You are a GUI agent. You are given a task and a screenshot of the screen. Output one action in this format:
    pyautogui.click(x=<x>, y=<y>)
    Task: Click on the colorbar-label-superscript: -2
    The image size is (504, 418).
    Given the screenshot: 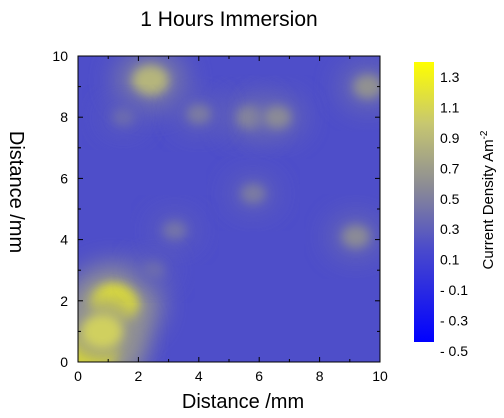 What is the action you would take?
    pyautogui.click(x=484, y=134)
    